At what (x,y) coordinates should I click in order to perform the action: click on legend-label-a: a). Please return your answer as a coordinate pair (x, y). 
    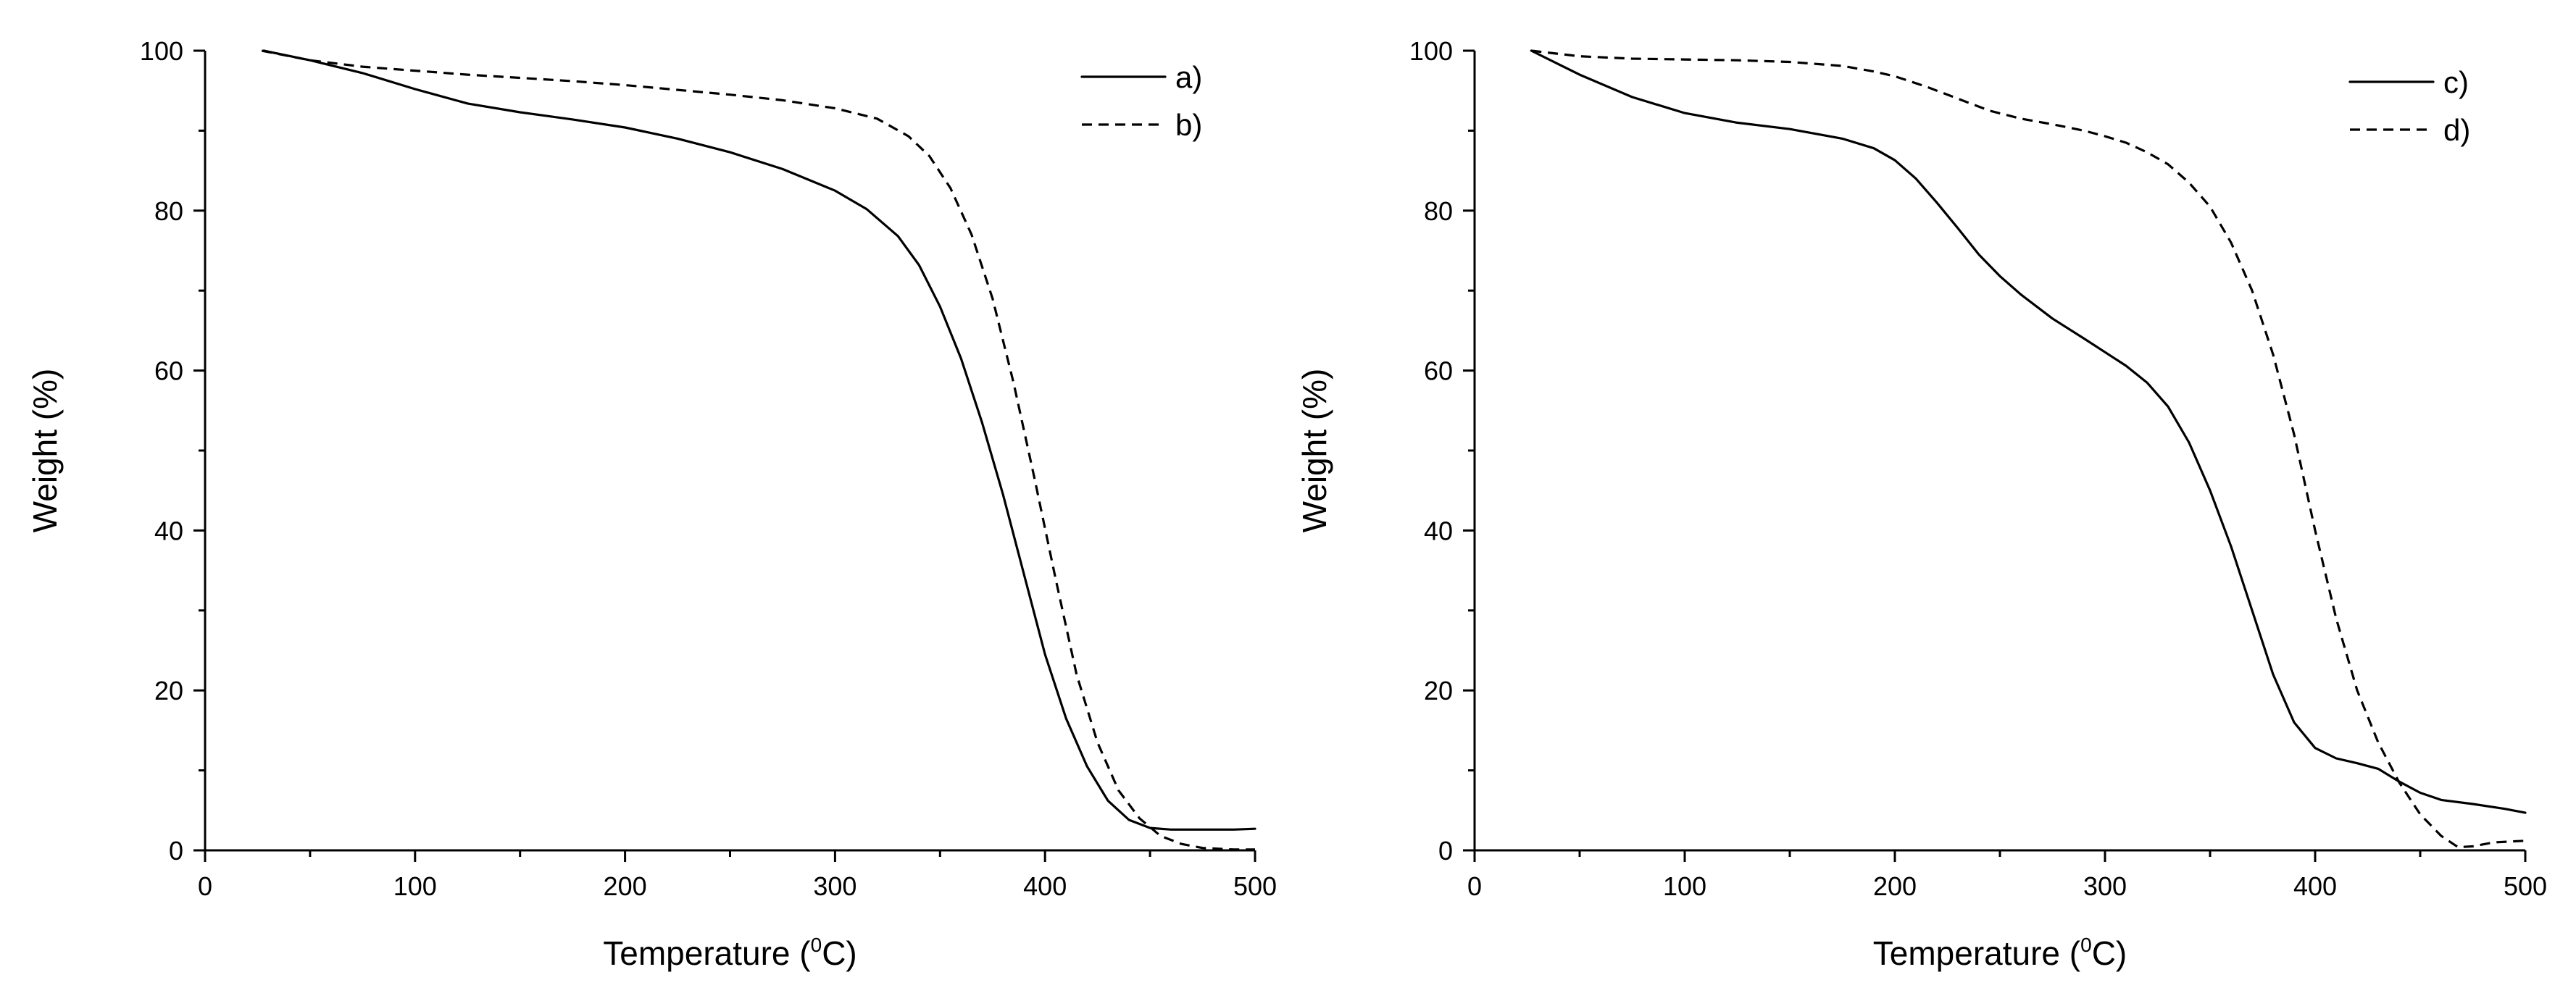
    Looking at the image, I should click on (1188, 77).